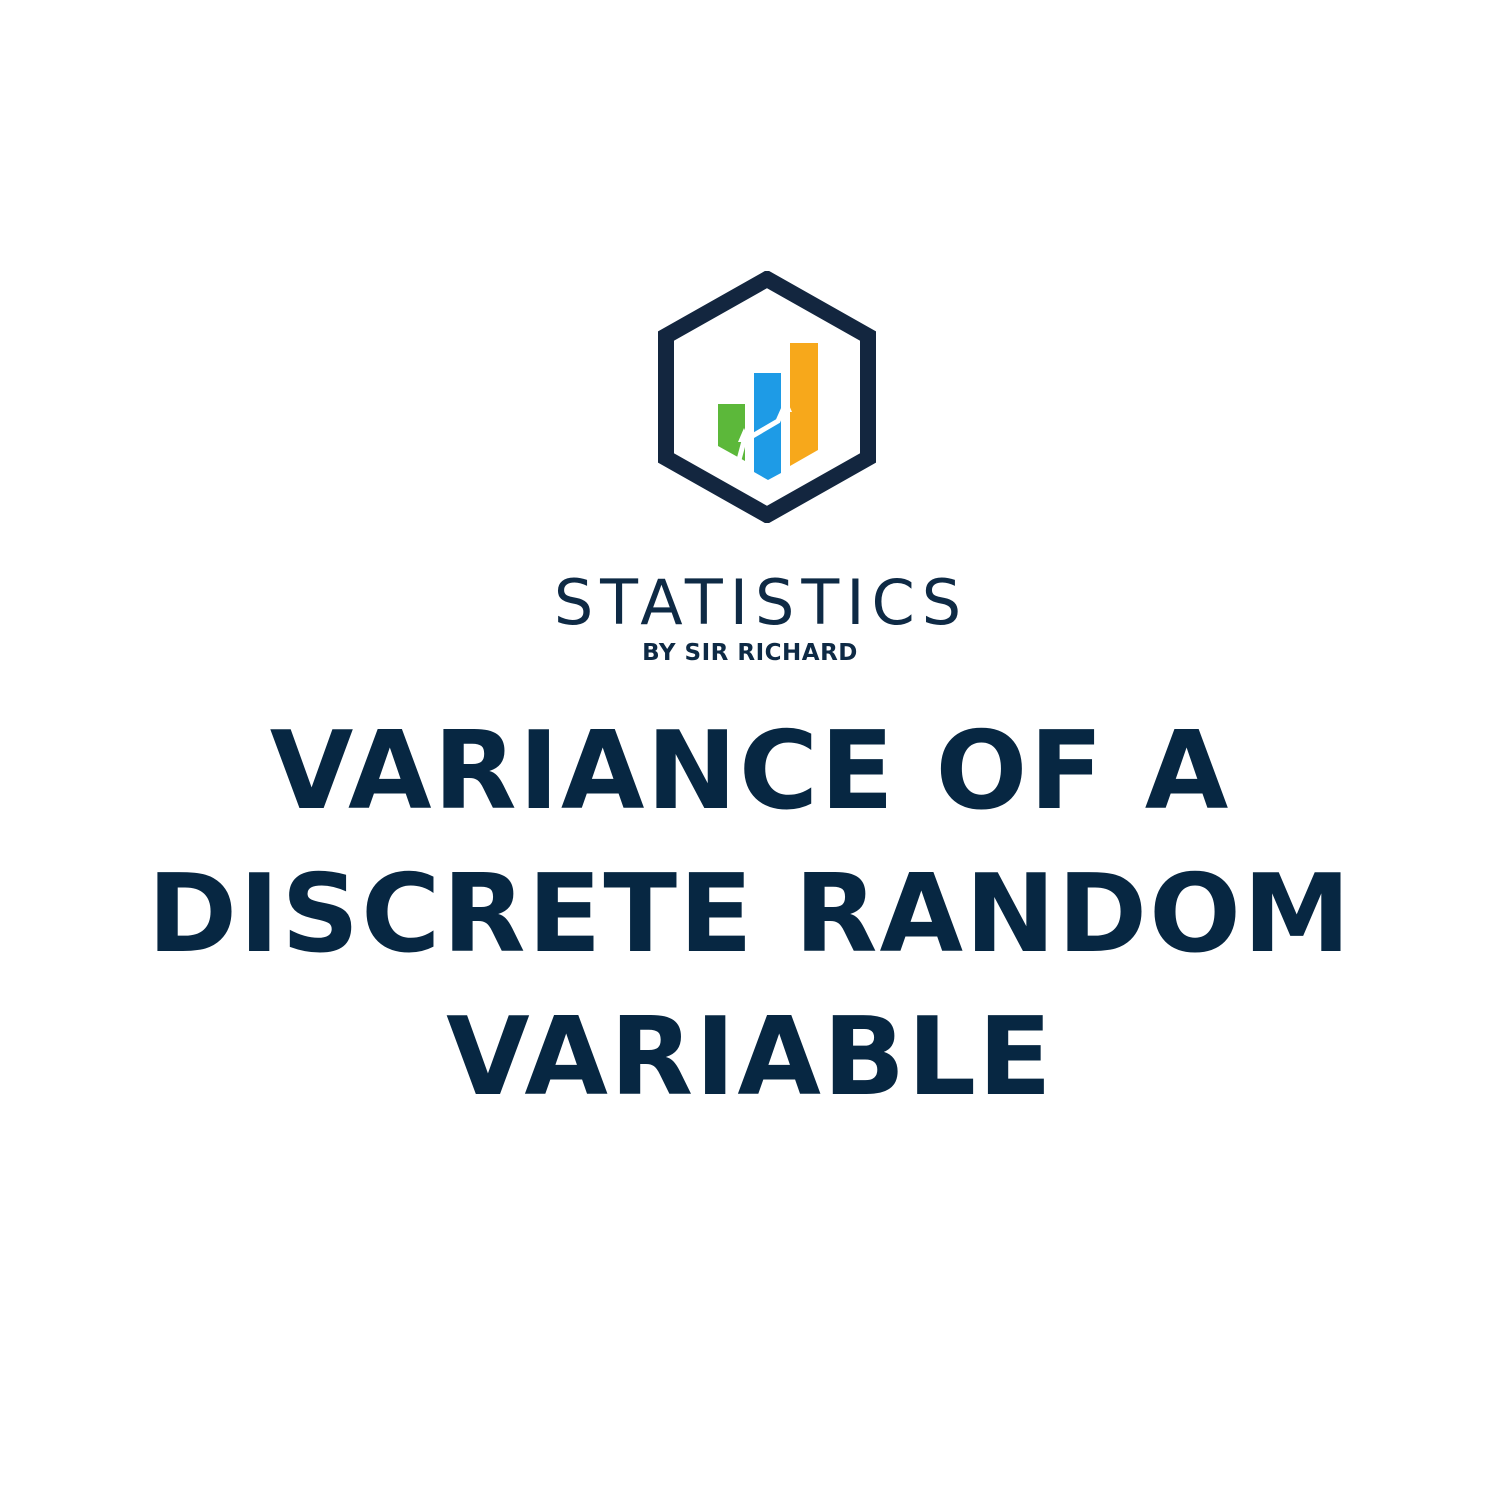 The height and width of the screenshot is (1500, 1500). Describe the element at coordinates (750, 653) in the screenshot. I see `brand-tagline: BY SIR RICHARD` at that location.